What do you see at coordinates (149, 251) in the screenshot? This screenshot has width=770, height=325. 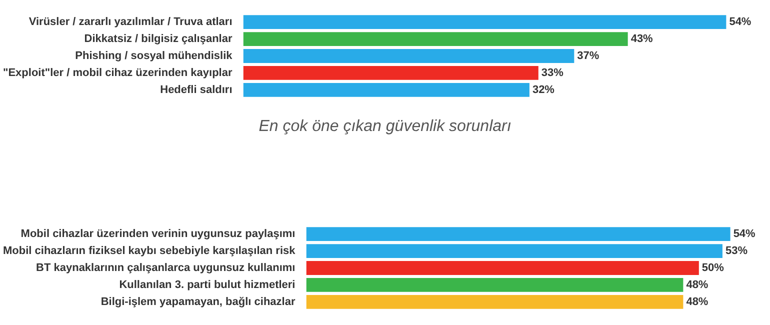 I see `y-tick-label: Mobil cihazların fiziksel kaybı sebebiyle karşılaşılan risk` at bounding box center [149, 251].